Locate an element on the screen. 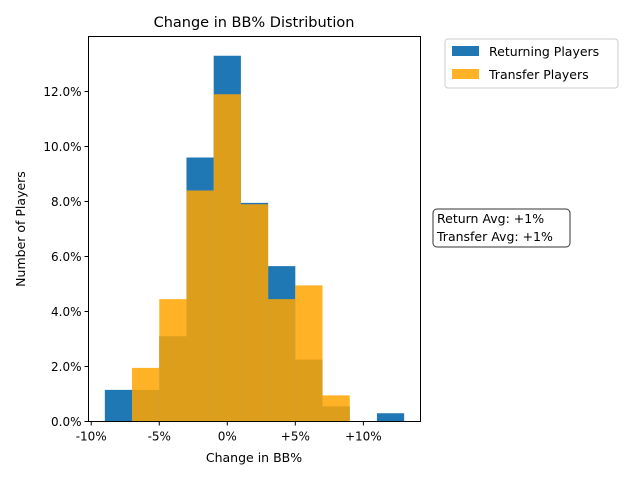  legend-swatch-transfer is located at coordinates (465, 74).